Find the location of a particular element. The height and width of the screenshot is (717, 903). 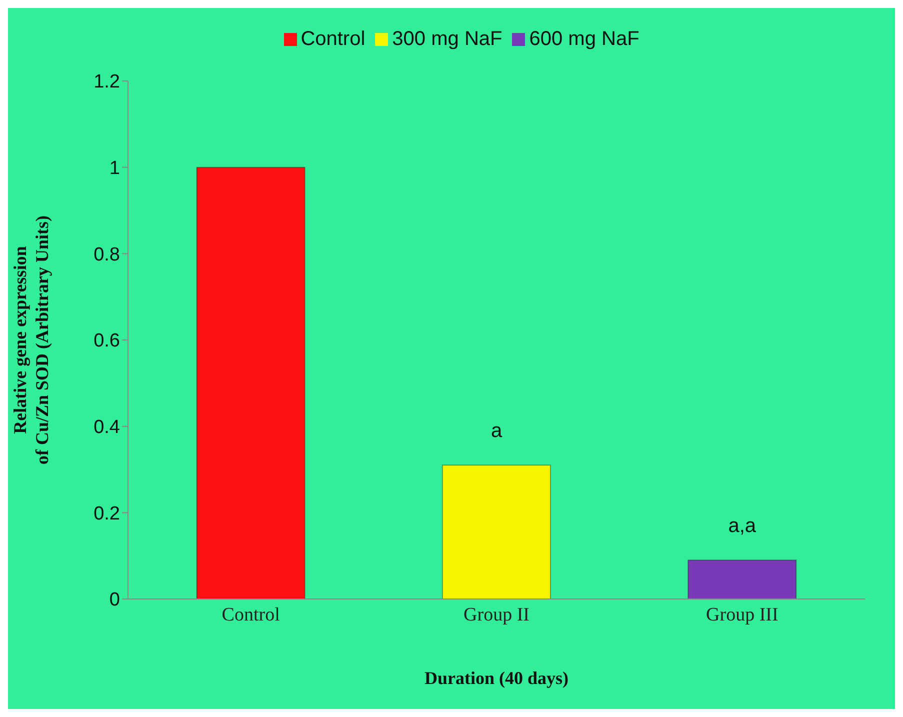

y-axis-title: Relative gene expression of Cu/Zn SOD (Arbitrary Units) is located at coordinates (31, 340).